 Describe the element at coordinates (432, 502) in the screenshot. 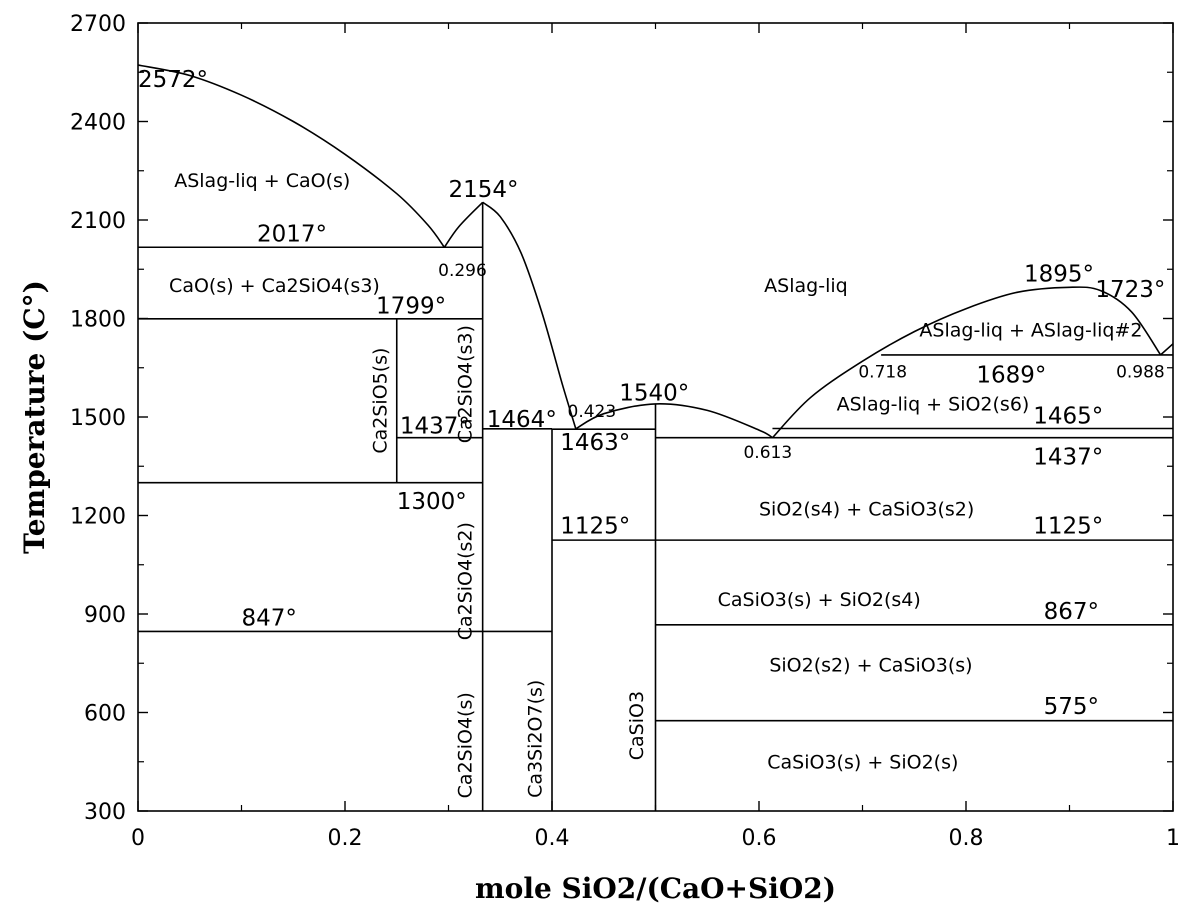

I see `annotation-label: 1300°` at that location.